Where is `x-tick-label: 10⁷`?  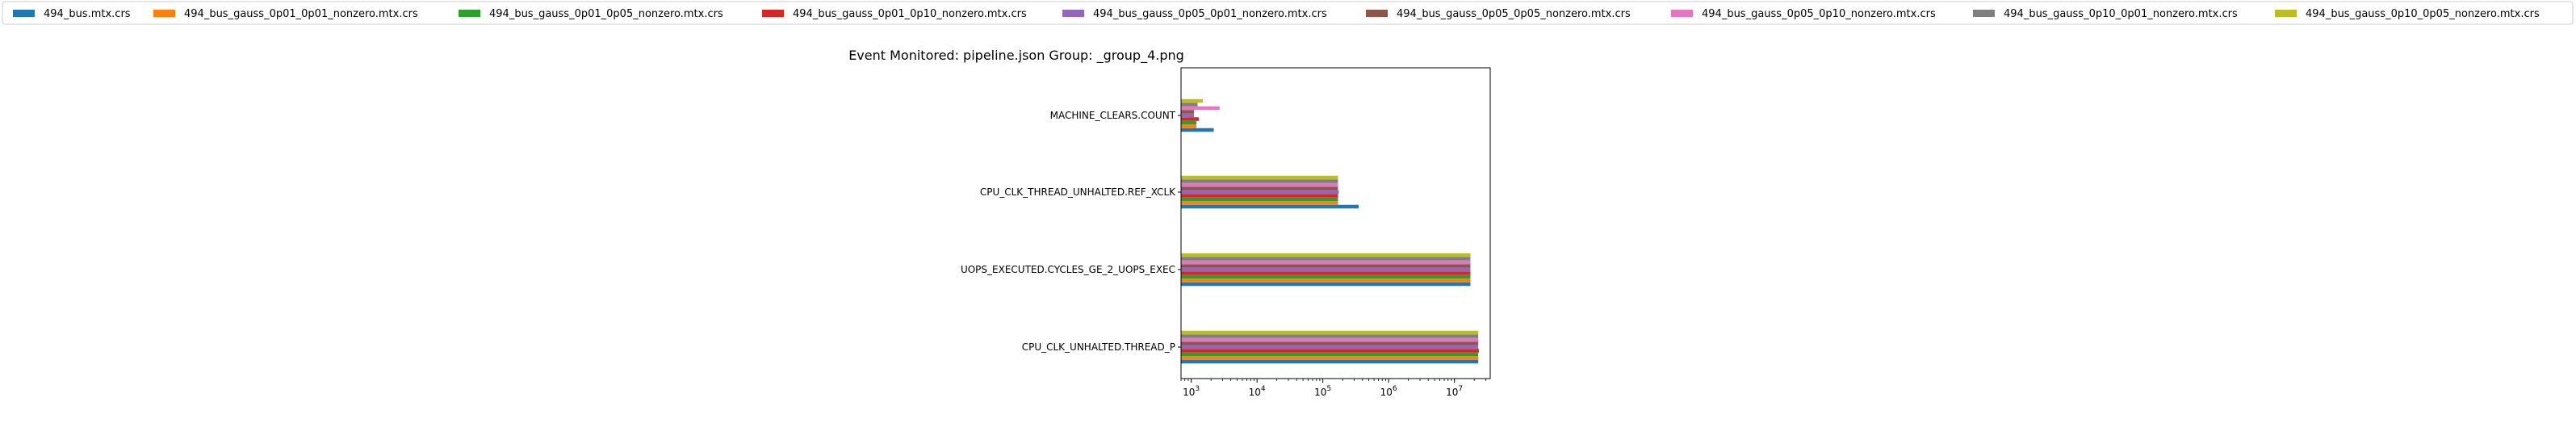
x-tick-label: 10⁷ is located at coordinates (1454, 391).